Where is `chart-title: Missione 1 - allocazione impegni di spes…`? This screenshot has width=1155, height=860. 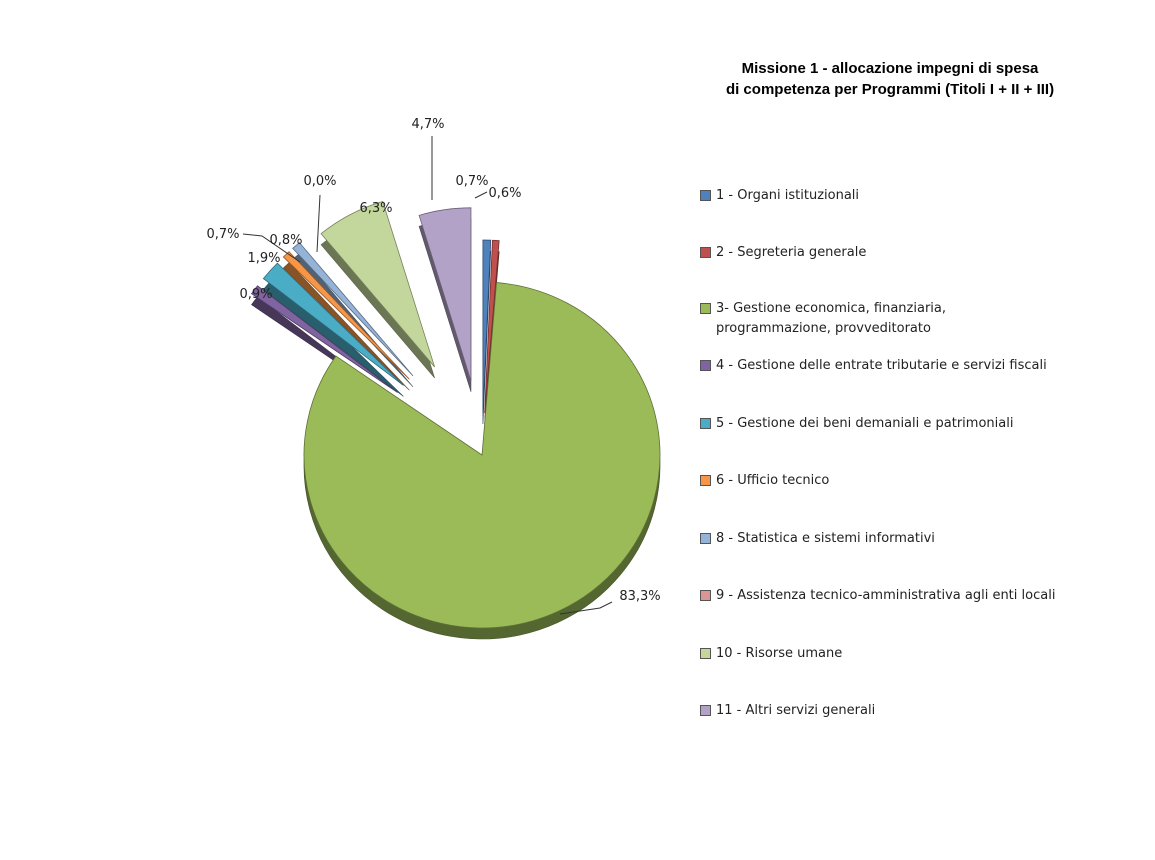
chart-title: Missione 1 - allocazione impegni di spes… is located at coordinates (890, 79).